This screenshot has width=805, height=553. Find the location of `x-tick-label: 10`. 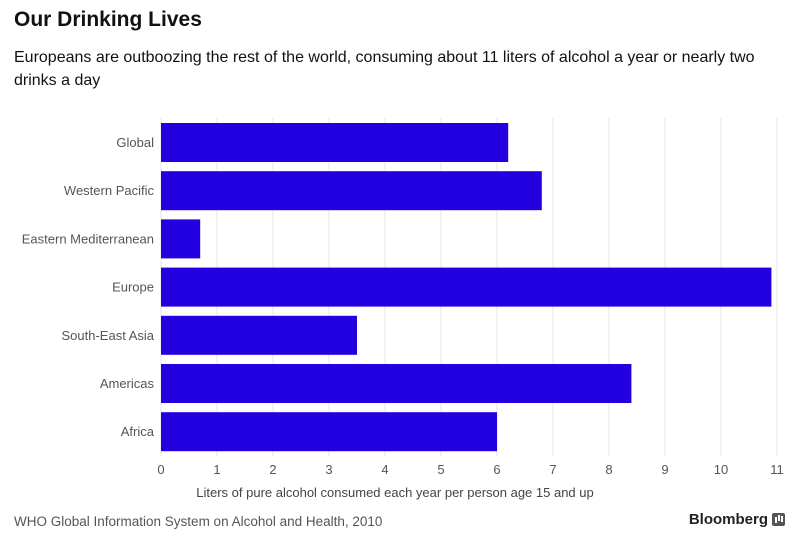

x-tick-label: 10 is located at coordinates (721, 469).